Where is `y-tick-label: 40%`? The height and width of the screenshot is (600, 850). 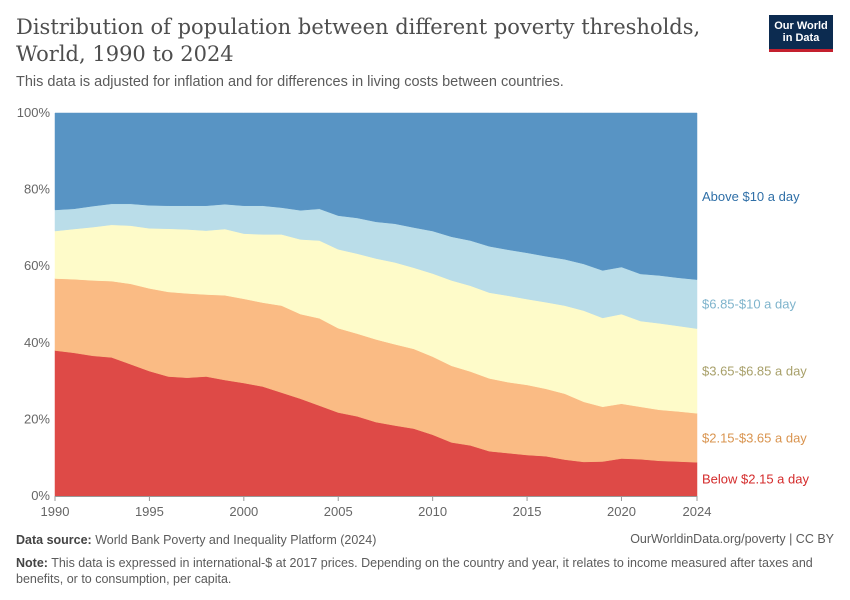
y-tick-label: 40% is located at coordinates (37, 342).